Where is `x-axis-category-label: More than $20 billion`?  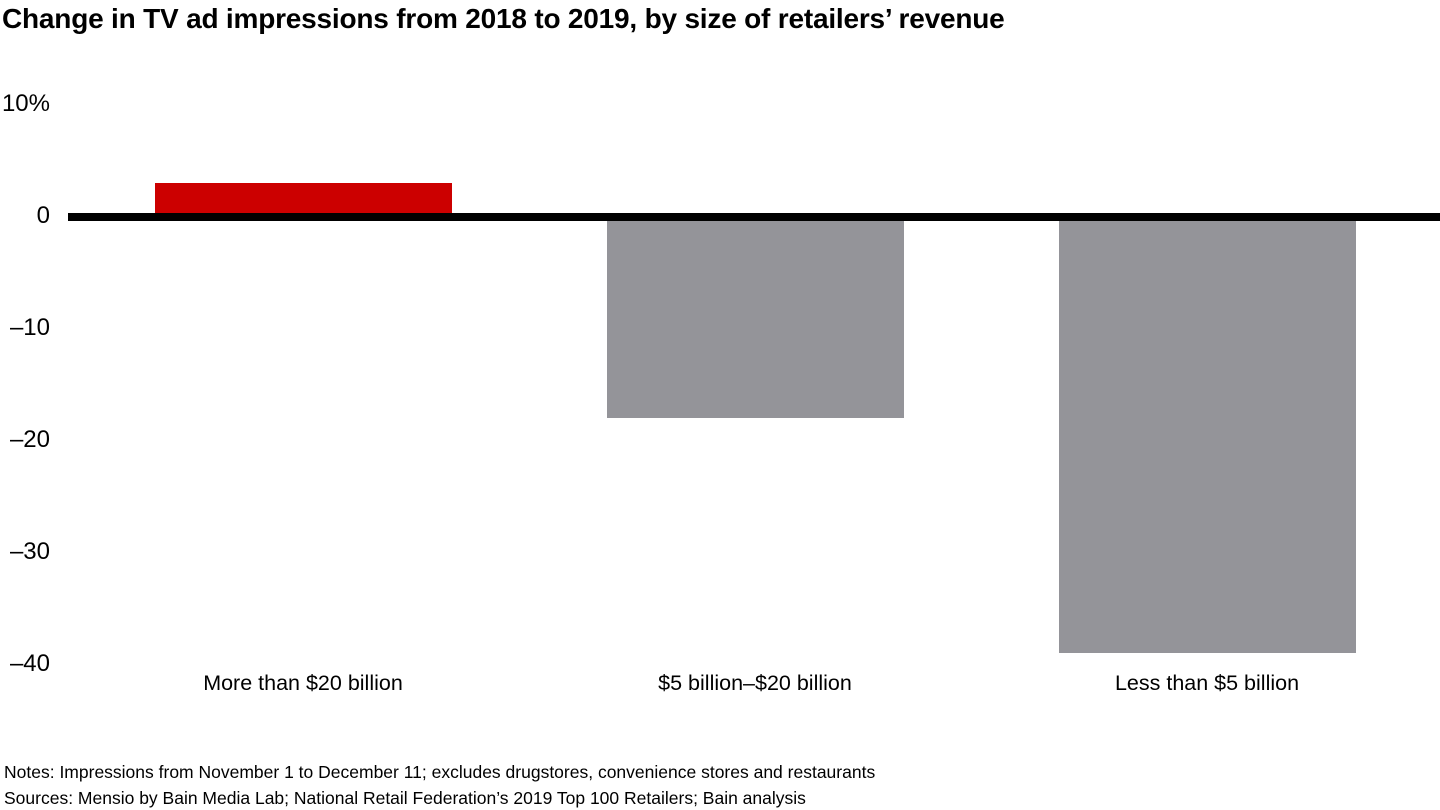 x-axis-category-label: More than $20 billion is located at coordinates (303, 683).